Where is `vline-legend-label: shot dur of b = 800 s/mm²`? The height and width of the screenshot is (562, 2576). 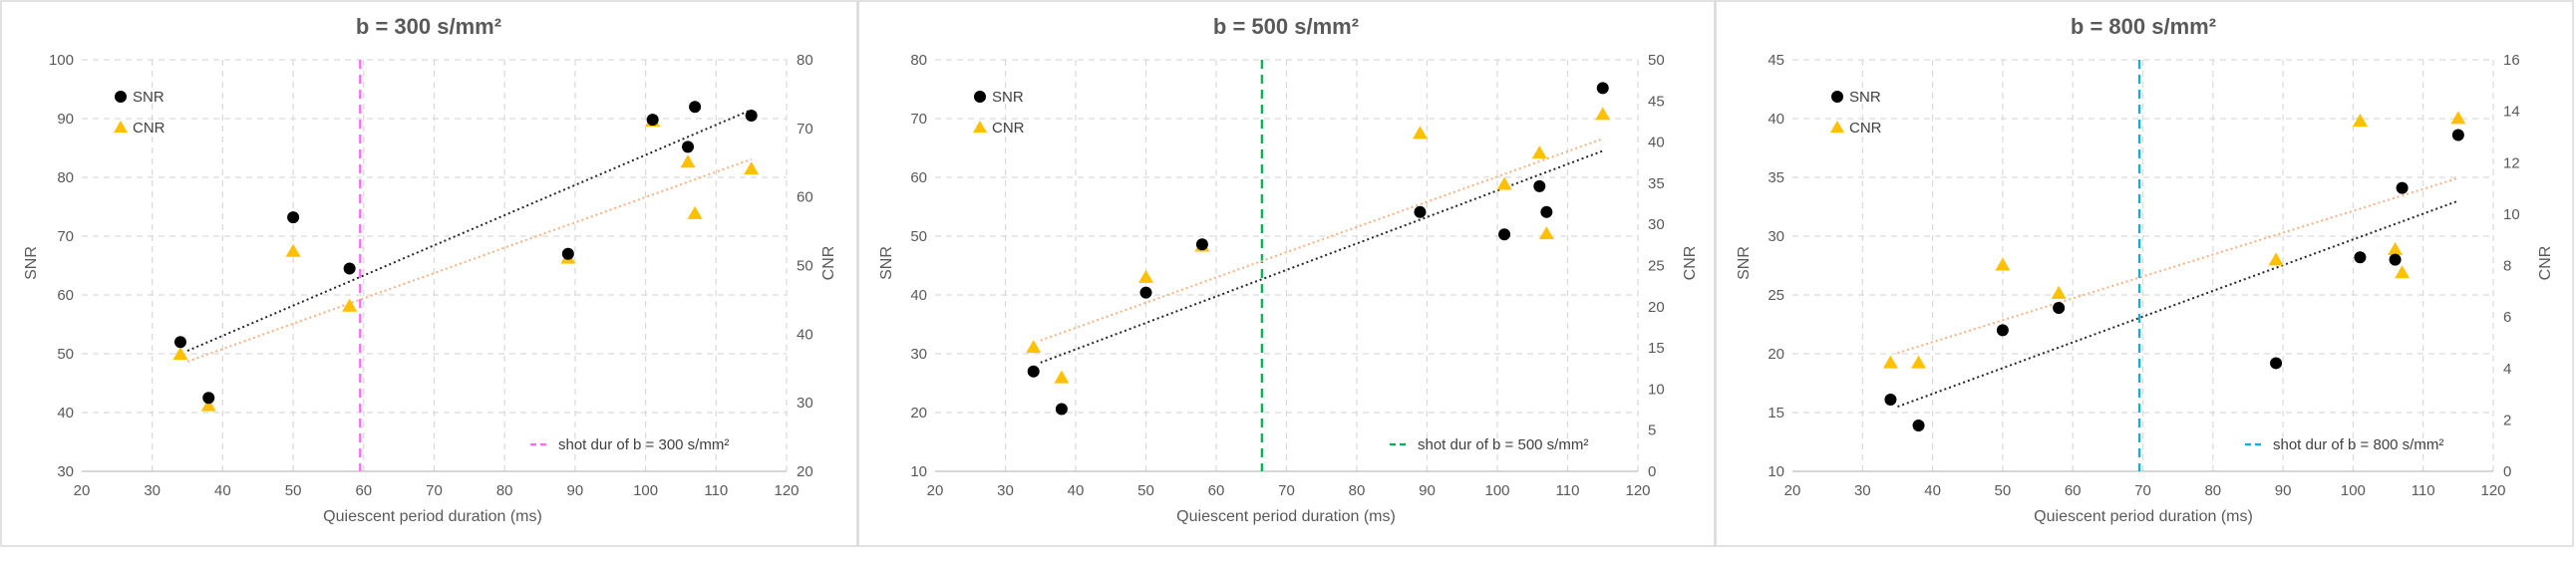
vline-legend-label: shot dur of b = 800 s/mm² is located at coordinates (2358, 445).